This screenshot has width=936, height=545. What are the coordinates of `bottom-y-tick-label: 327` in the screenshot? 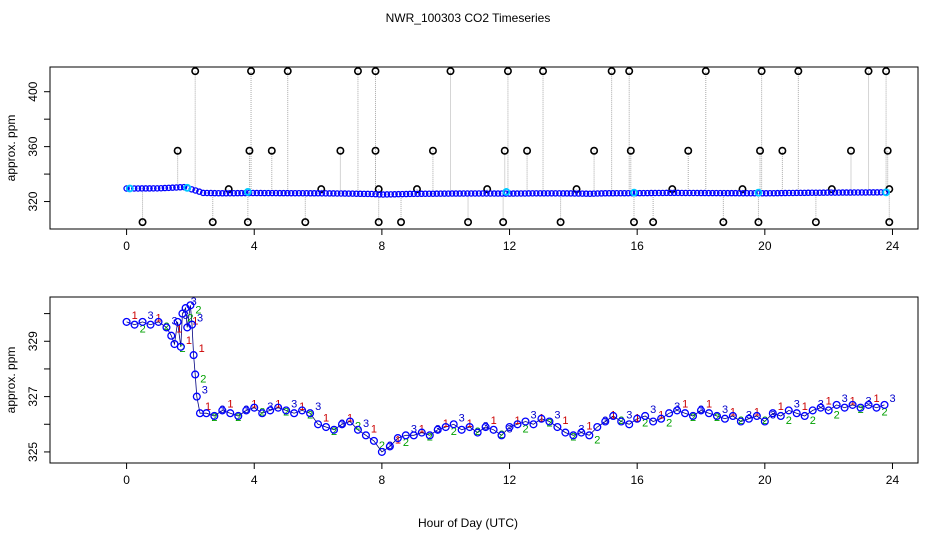 It's located at (33, 396).